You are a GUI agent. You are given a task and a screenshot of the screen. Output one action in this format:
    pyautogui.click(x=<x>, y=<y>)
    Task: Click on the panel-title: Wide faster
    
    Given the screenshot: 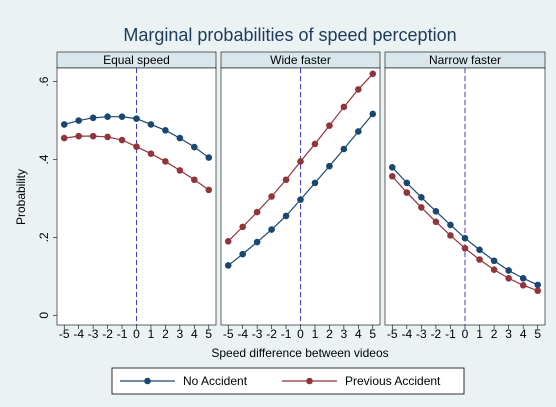 What is the action you would take?
    pyautogui.click(x=300, y=60)
    